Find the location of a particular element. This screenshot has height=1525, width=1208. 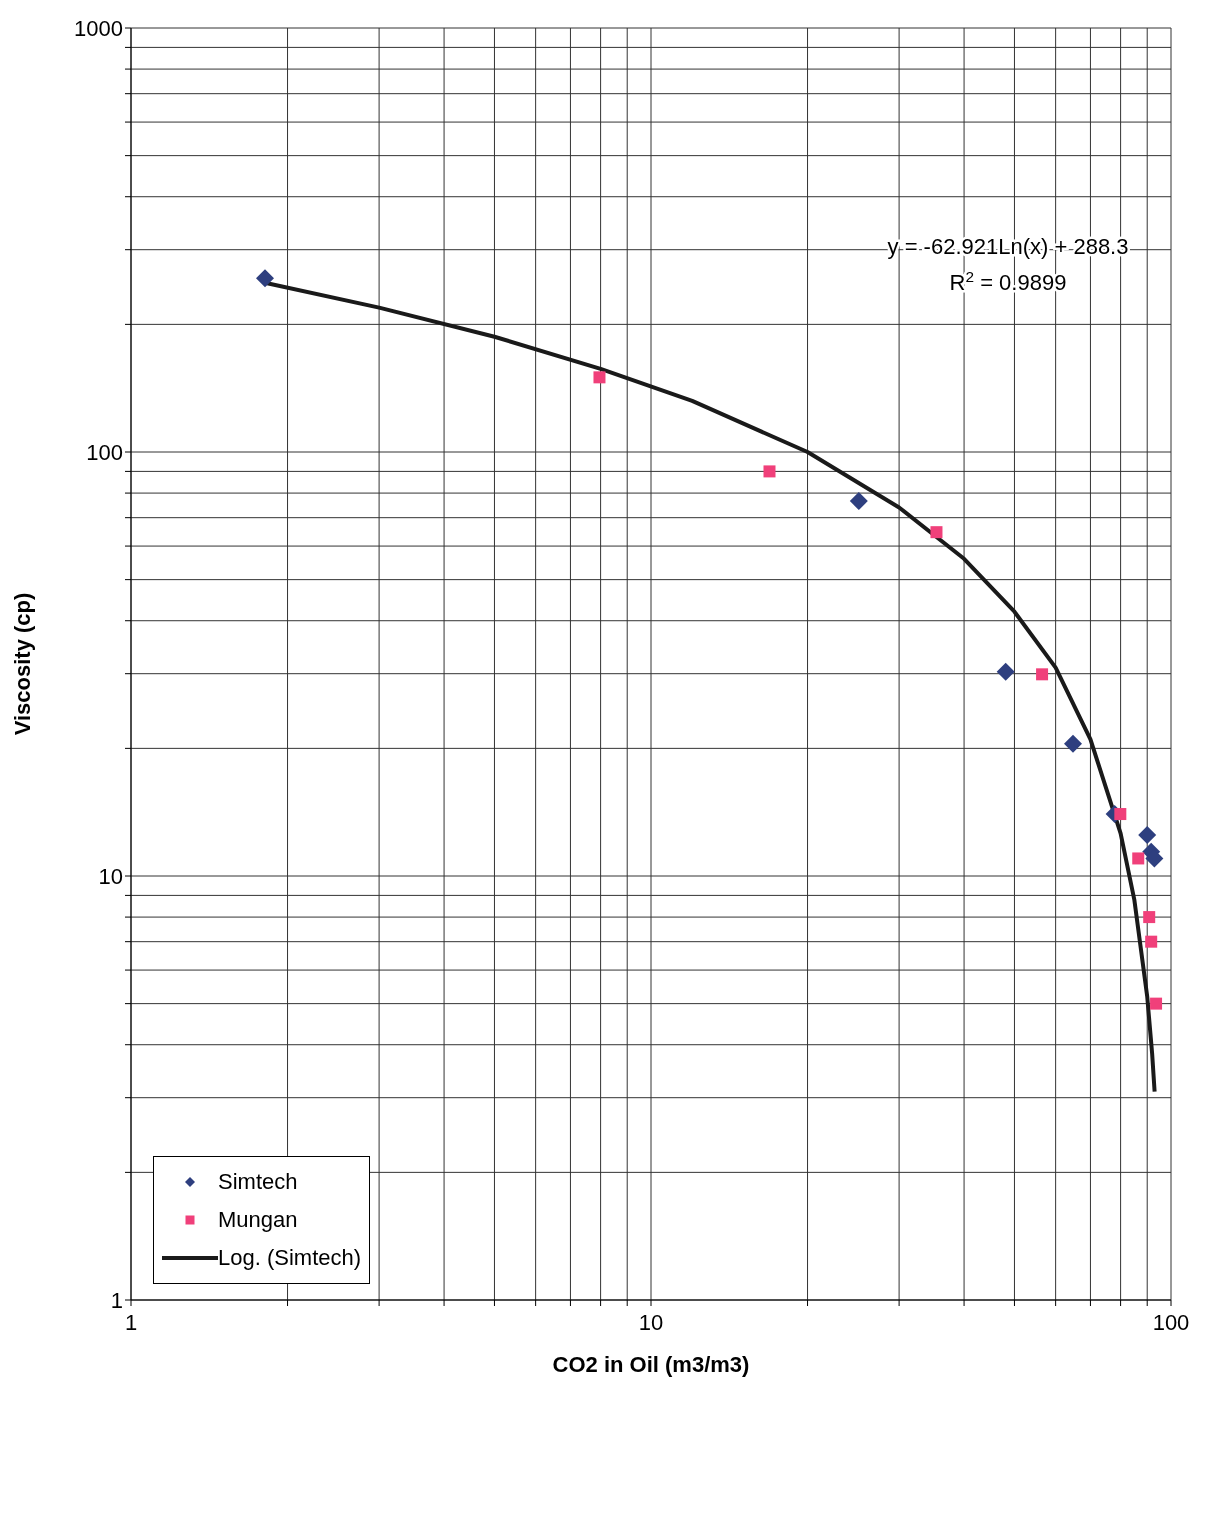

legend-label: Mungan is located at coordinates (258, 1220).